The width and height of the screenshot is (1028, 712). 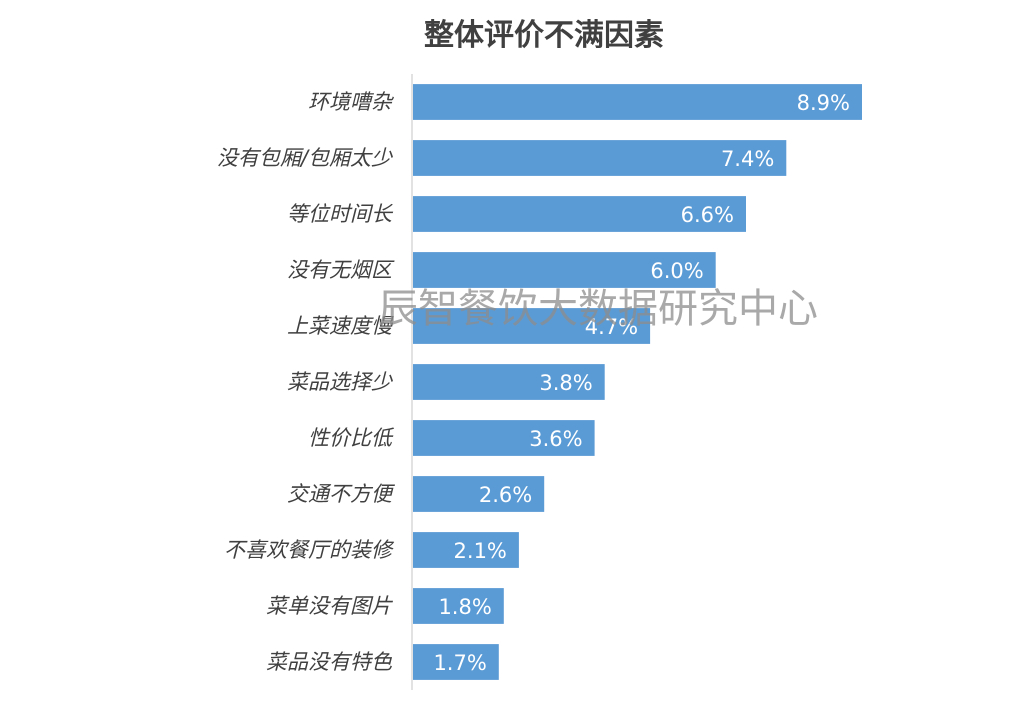 What do you see at coordinates (555, 439) in the screenshot?
I see `value-label: 3.6%` at bounding box center [555, 439].